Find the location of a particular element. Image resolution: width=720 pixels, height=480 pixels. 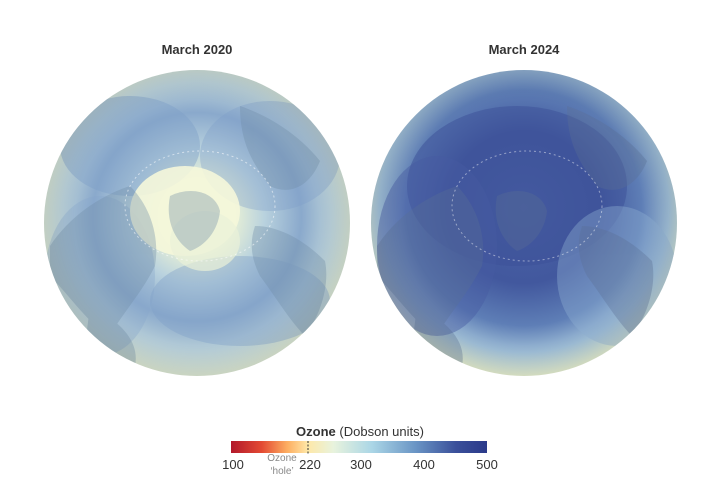

panel-title-march-2020: March 2020 is located at coordinates (197, 49).